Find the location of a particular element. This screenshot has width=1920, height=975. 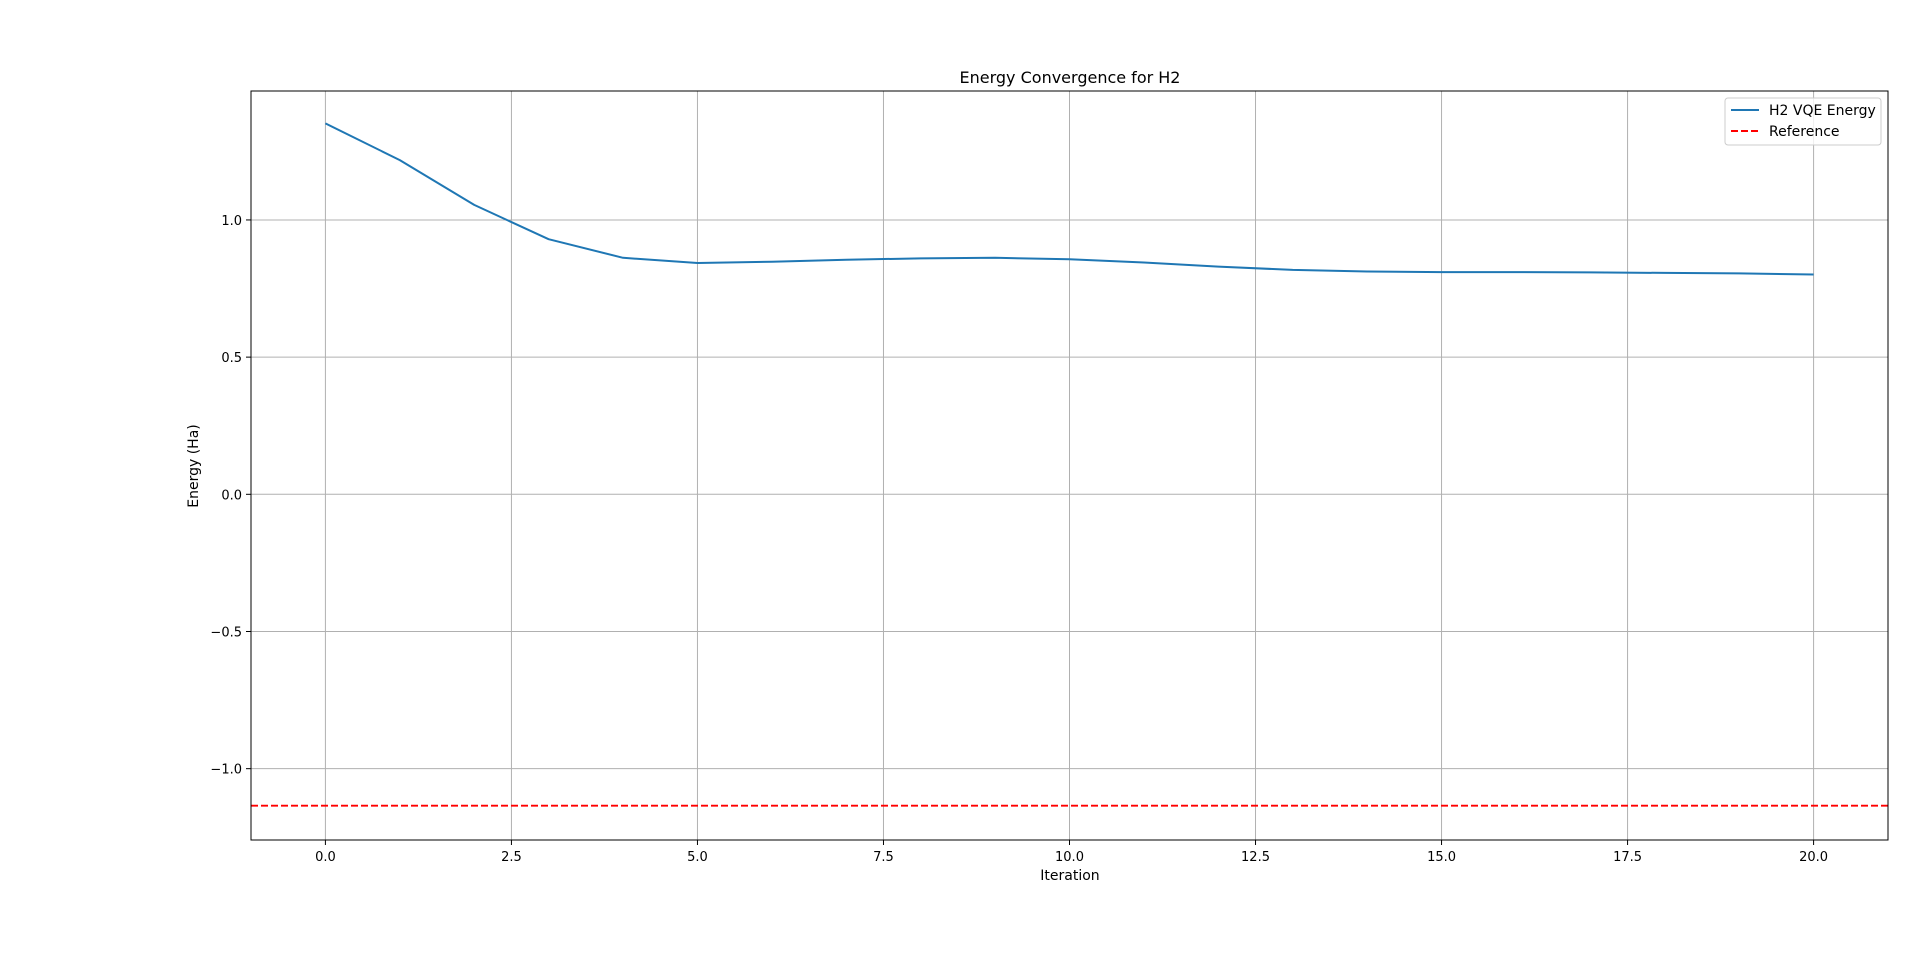

x-tick-label: 7.5 is located at coordinates (883, 857).